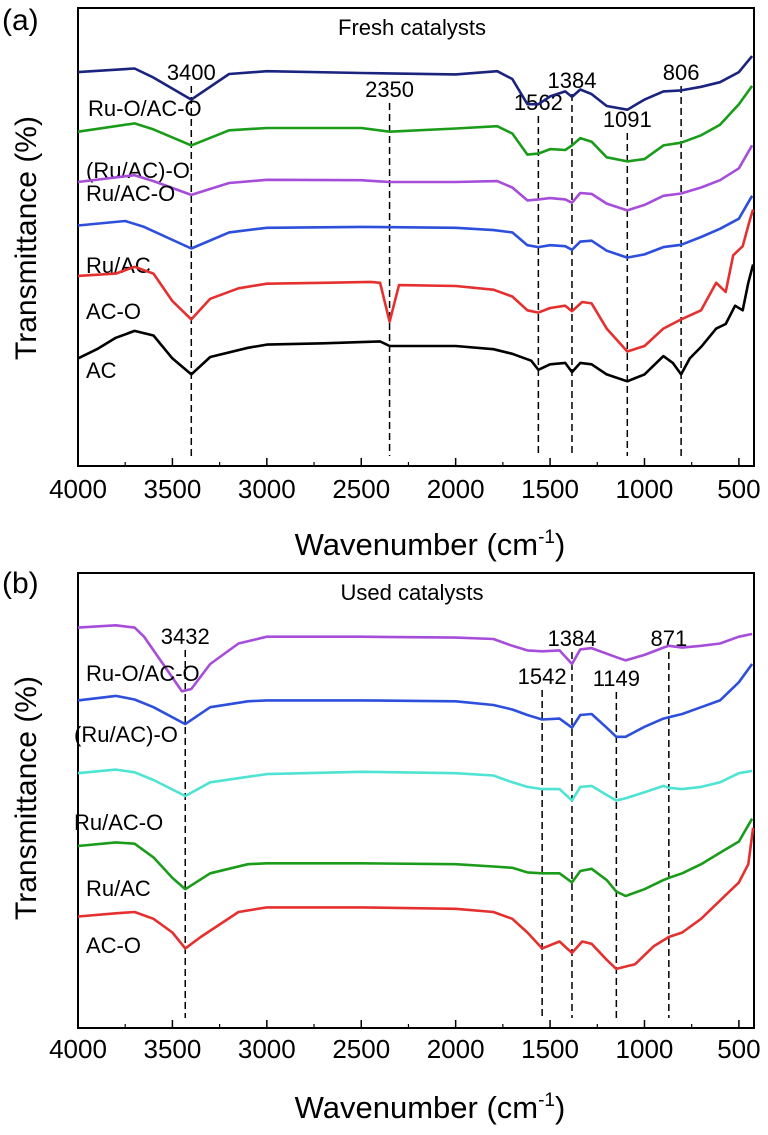 The width and height of the screenshot is (768, 1135). I want to click on panel-label: (b), so click(20, 583).